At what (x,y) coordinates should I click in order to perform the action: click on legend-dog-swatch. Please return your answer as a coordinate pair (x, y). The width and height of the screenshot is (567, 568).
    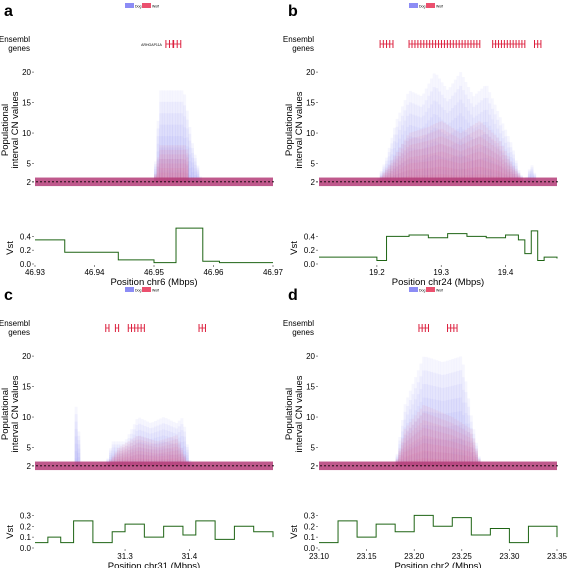
    Looking at the image, I should click on (129, 289).